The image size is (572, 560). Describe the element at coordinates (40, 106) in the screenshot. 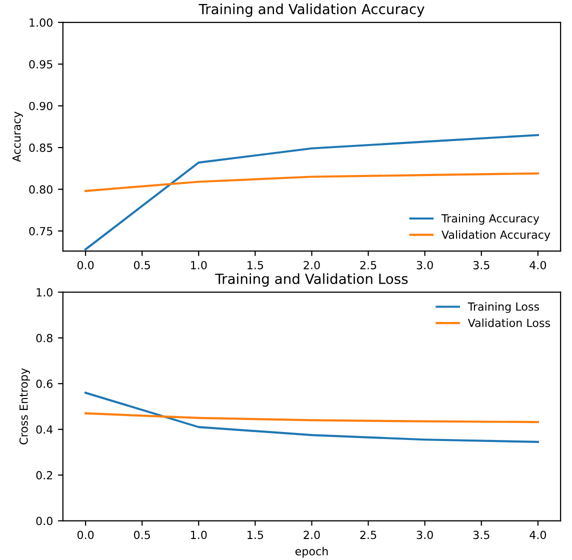

I see `y-tick-label: 0.90` at that location.